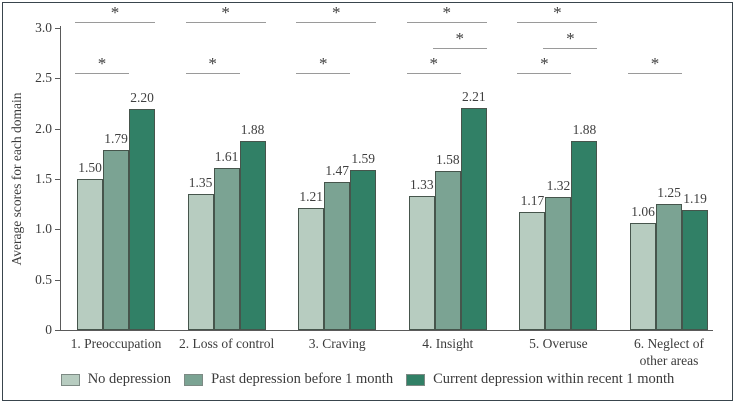 This screenshot has width=735, height=403. What do you see at coordinates (43, 128) in the screenshot?
I see `y-tick-label: 2.0` at bounding box center [43, 128].